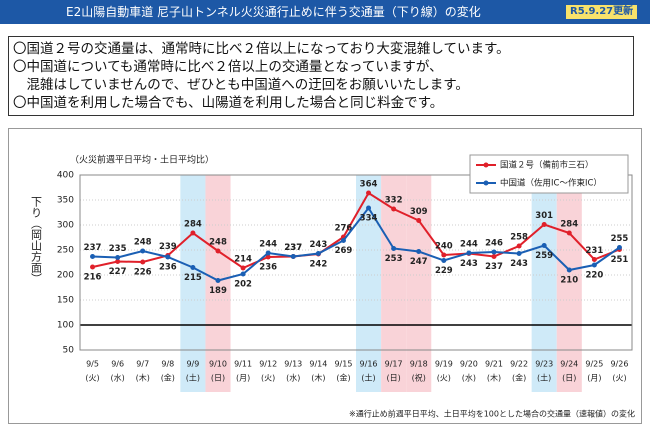 The height and width of the screenshot is (433, 650). What do you see at coordinates (492, 414) in the screenshot?
I see `footnote: ※通行止め前週平日平均、土日平均を100とした場合の交通量（速報値）の変化` at bounding box center [492, 414].